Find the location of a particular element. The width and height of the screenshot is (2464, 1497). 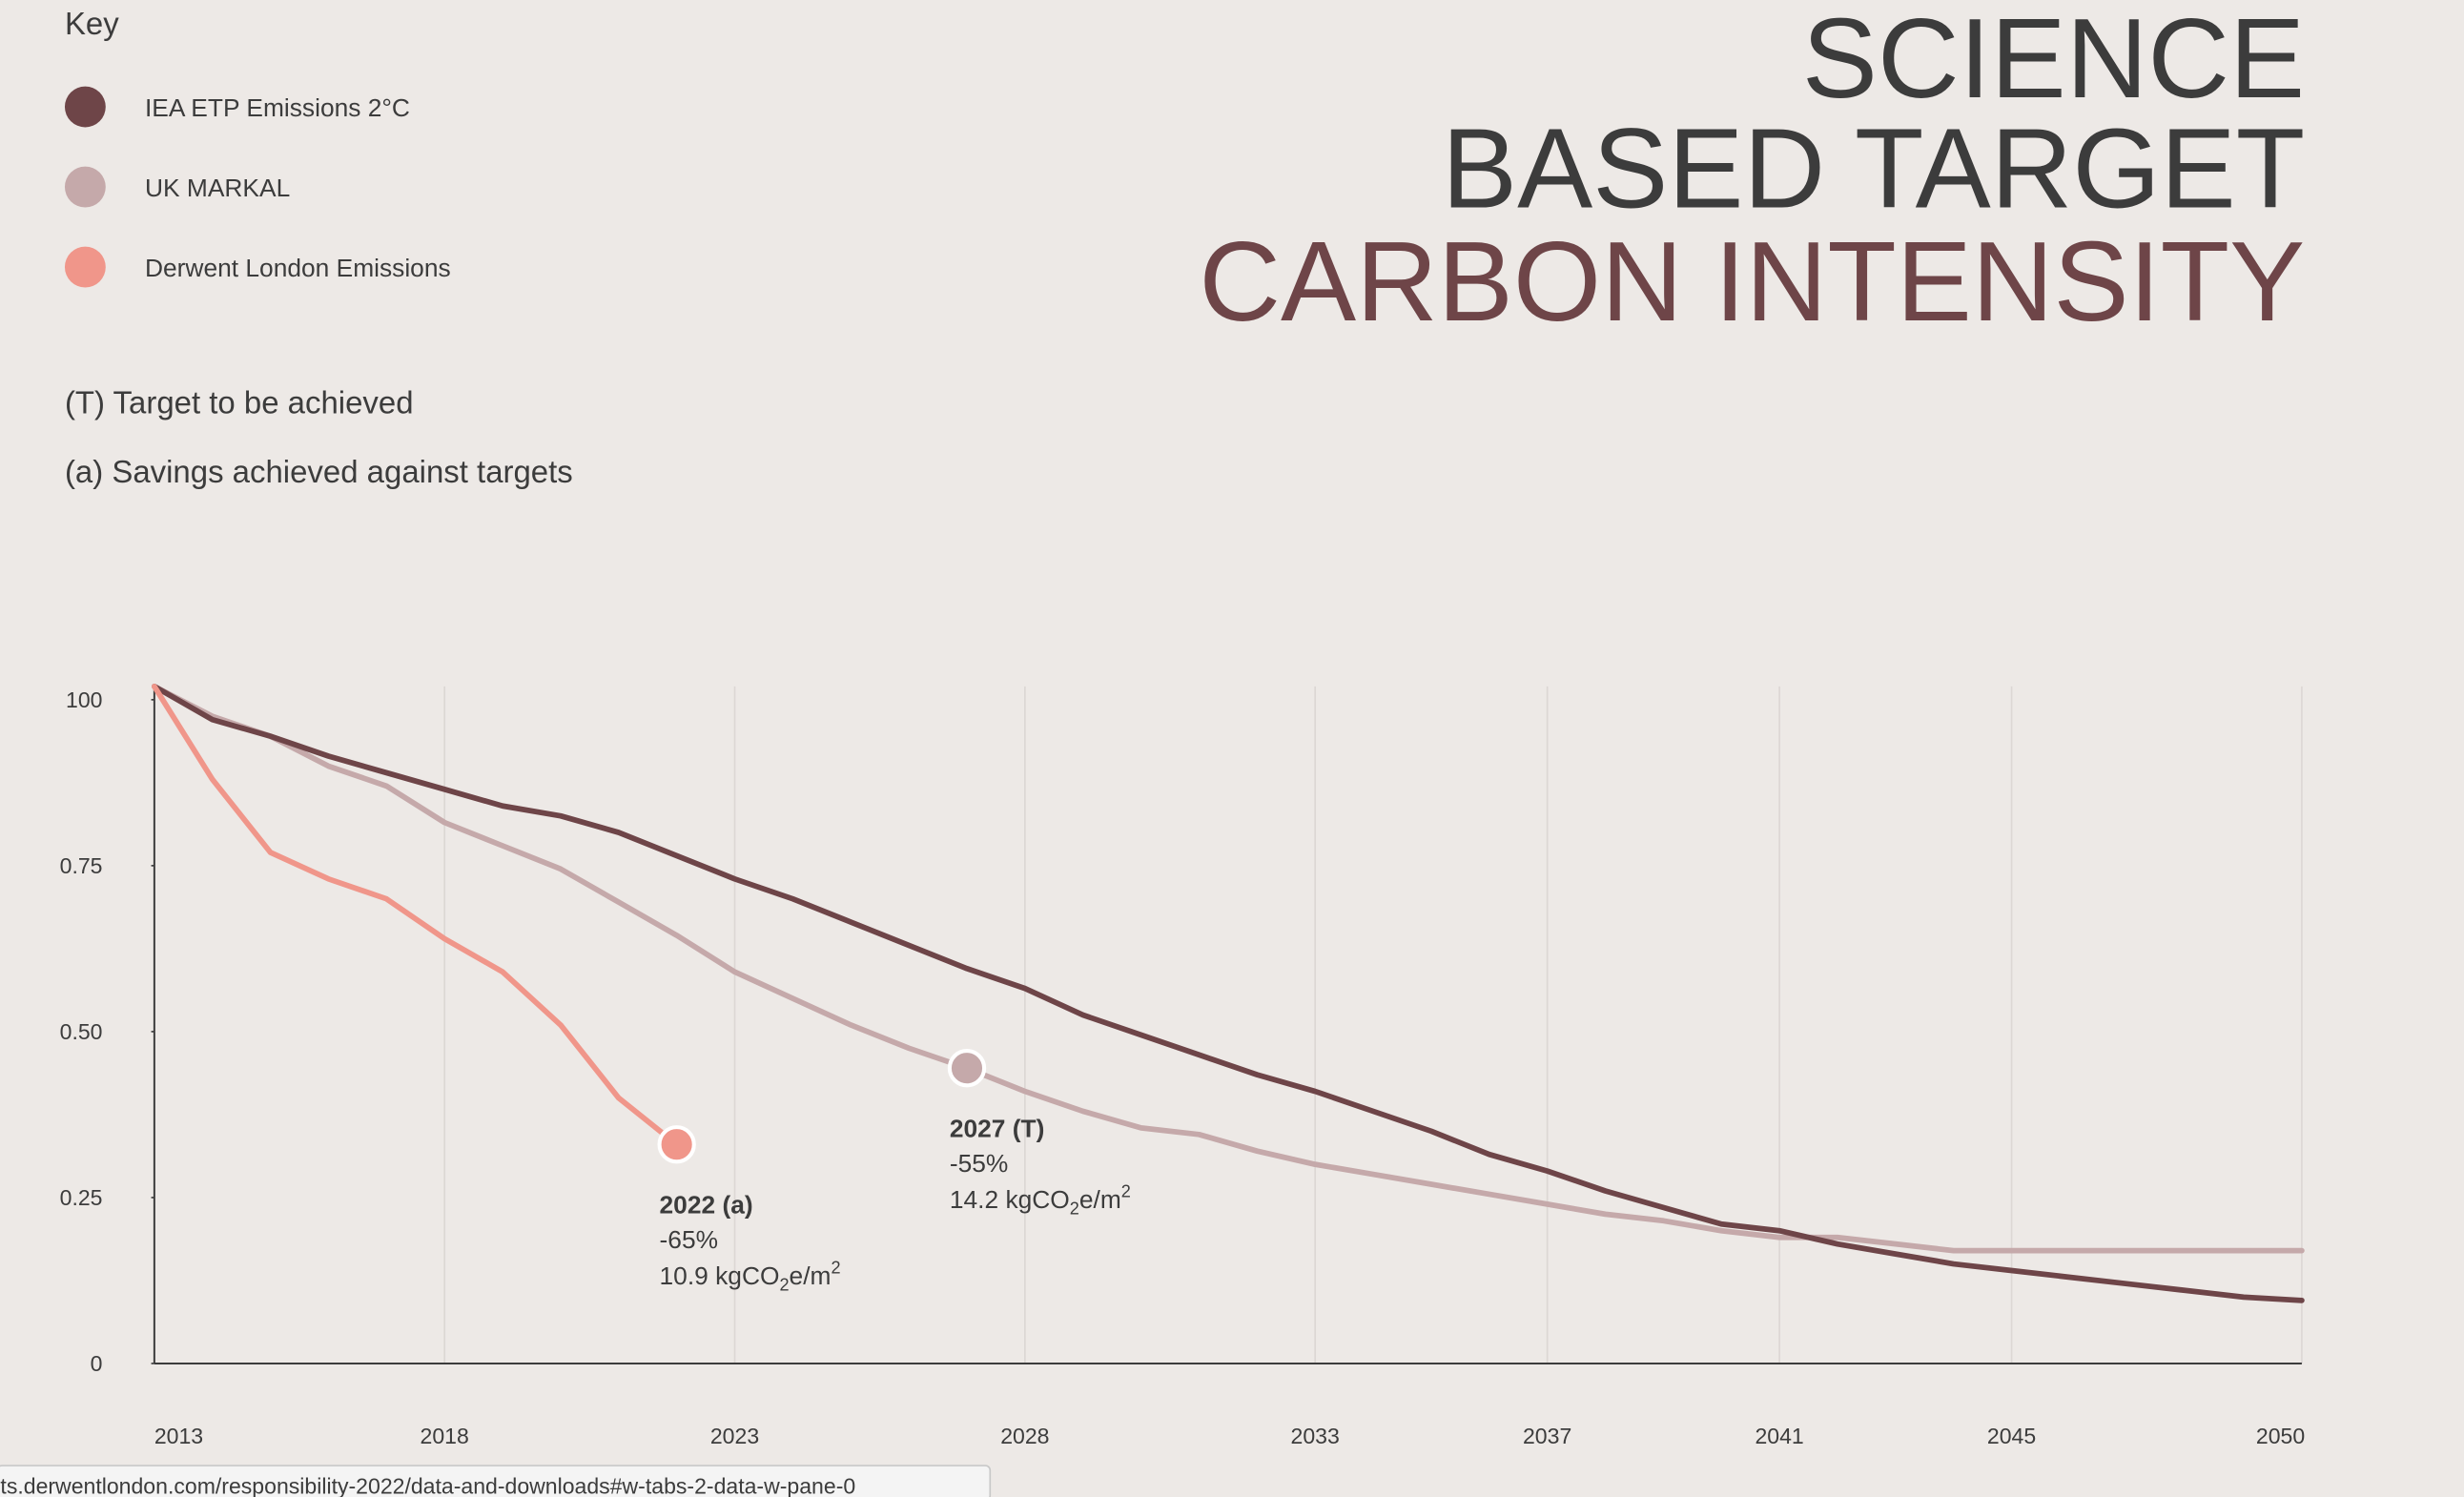

x-tick-label: 2018 is located at coordinates (445, 1436).